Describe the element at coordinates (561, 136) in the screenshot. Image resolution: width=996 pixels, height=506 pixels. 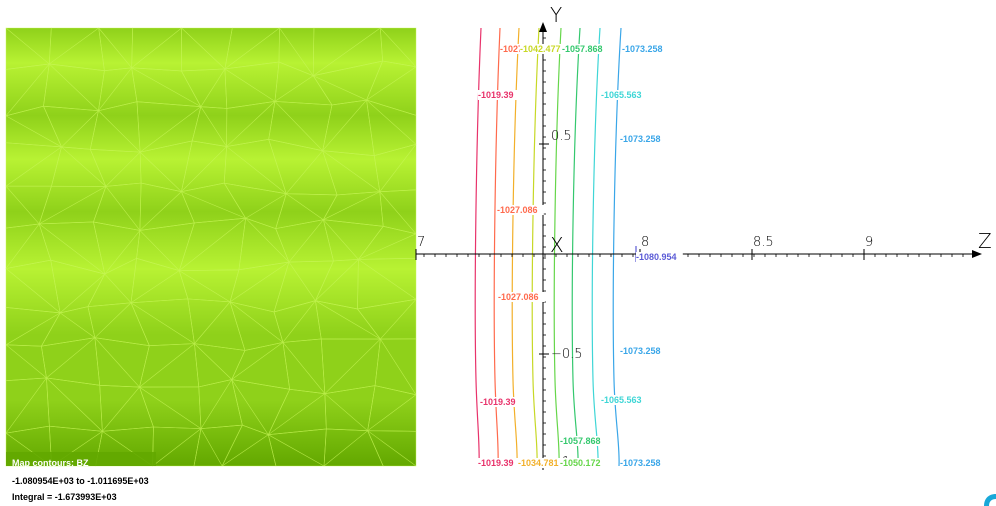
I see `y-tick-label: 0.5` at that location.